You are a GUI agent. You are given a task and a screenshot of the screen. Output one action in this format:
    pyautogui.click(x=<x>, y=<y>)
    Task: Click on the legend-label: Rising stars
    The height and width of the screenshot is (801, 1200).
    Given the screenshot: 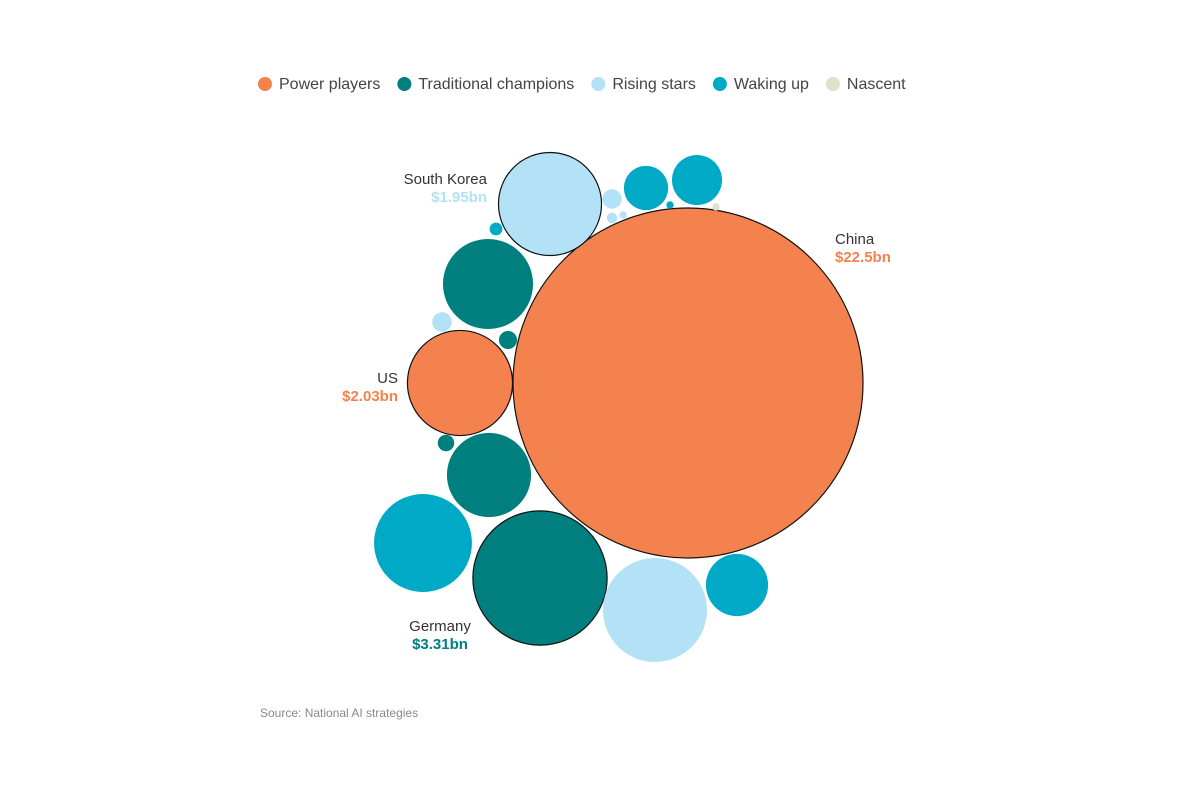 What is the action you would take?
    pyautogui.click(x=654, y=84)
    